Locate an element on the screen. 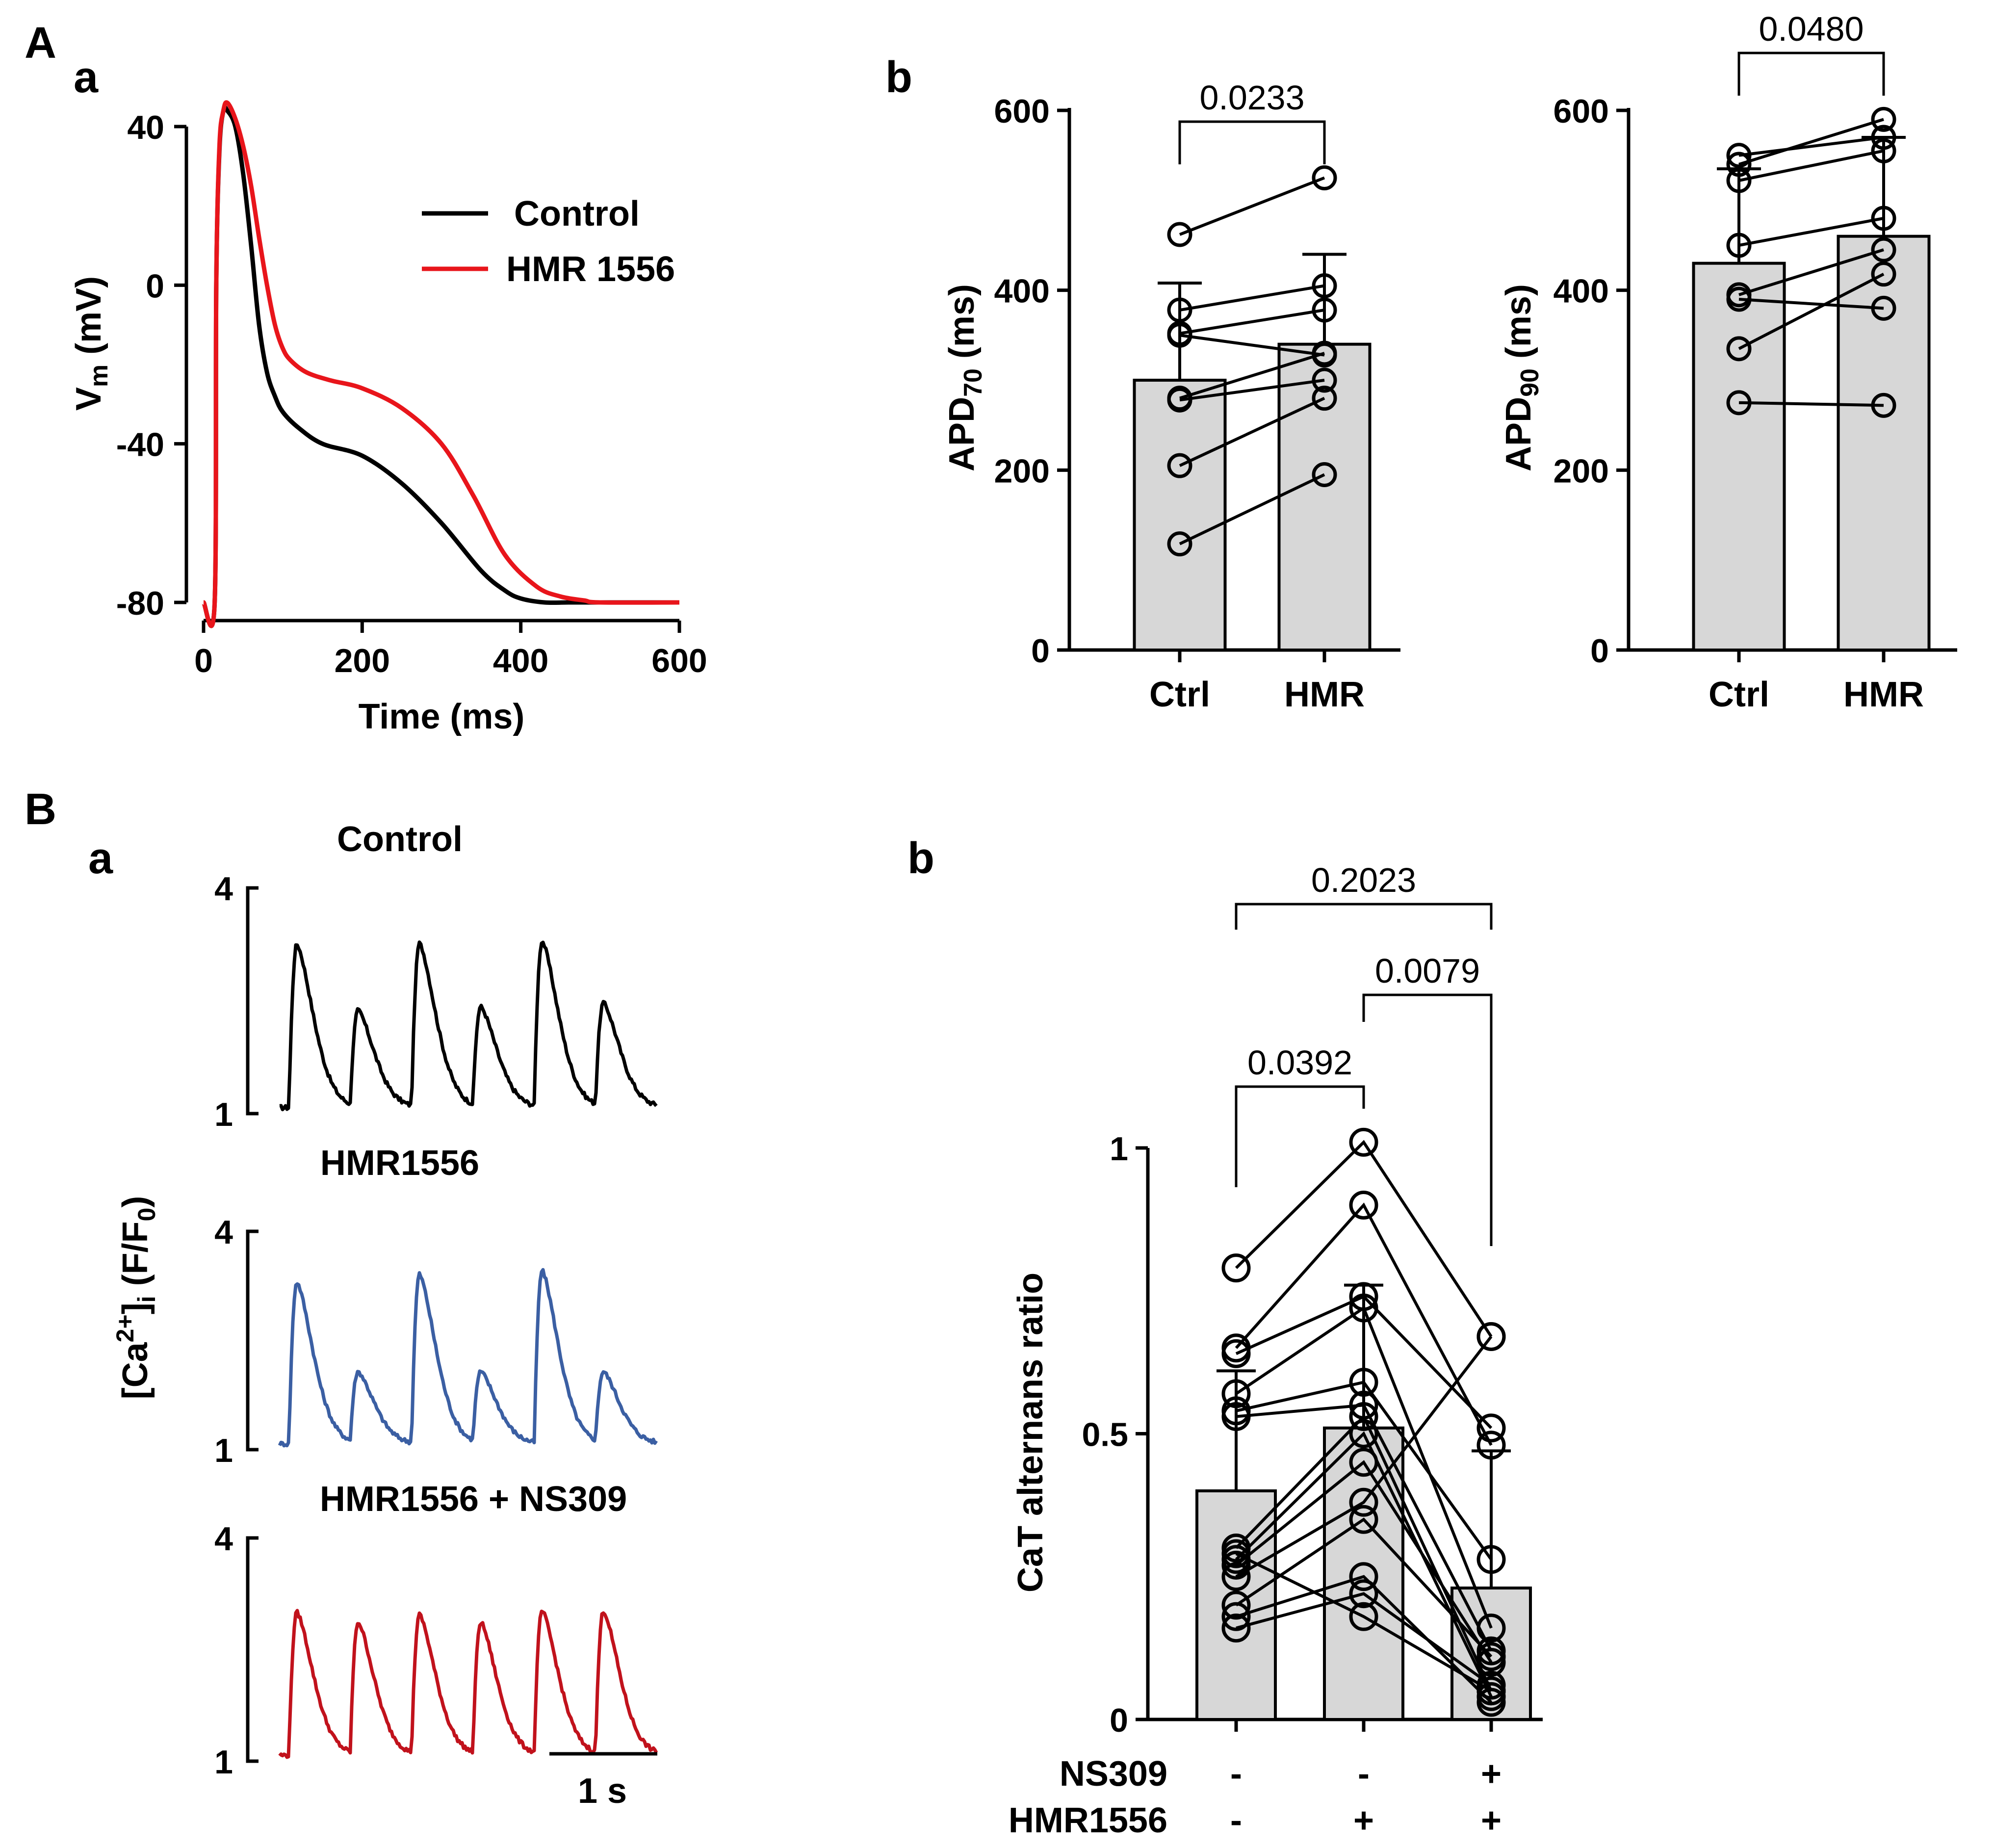 The image size is (1994, 1848). ab2-y-tick-label: 200 is located at coordinates (1581, 471).